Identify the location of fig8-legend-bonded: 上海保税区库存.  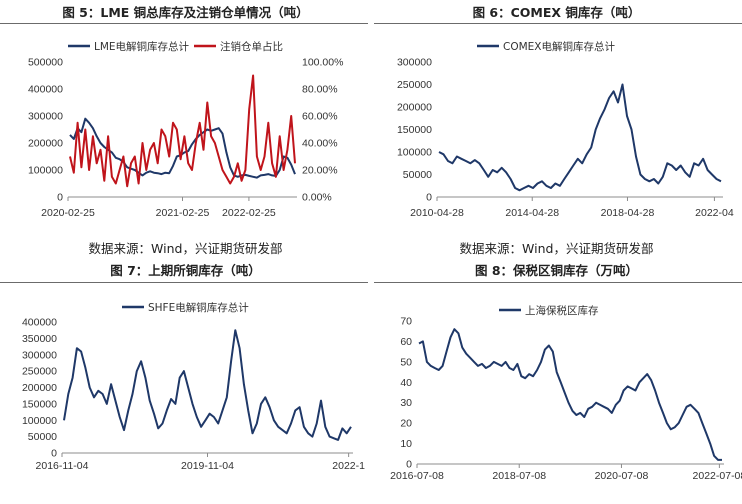
(562, 310).